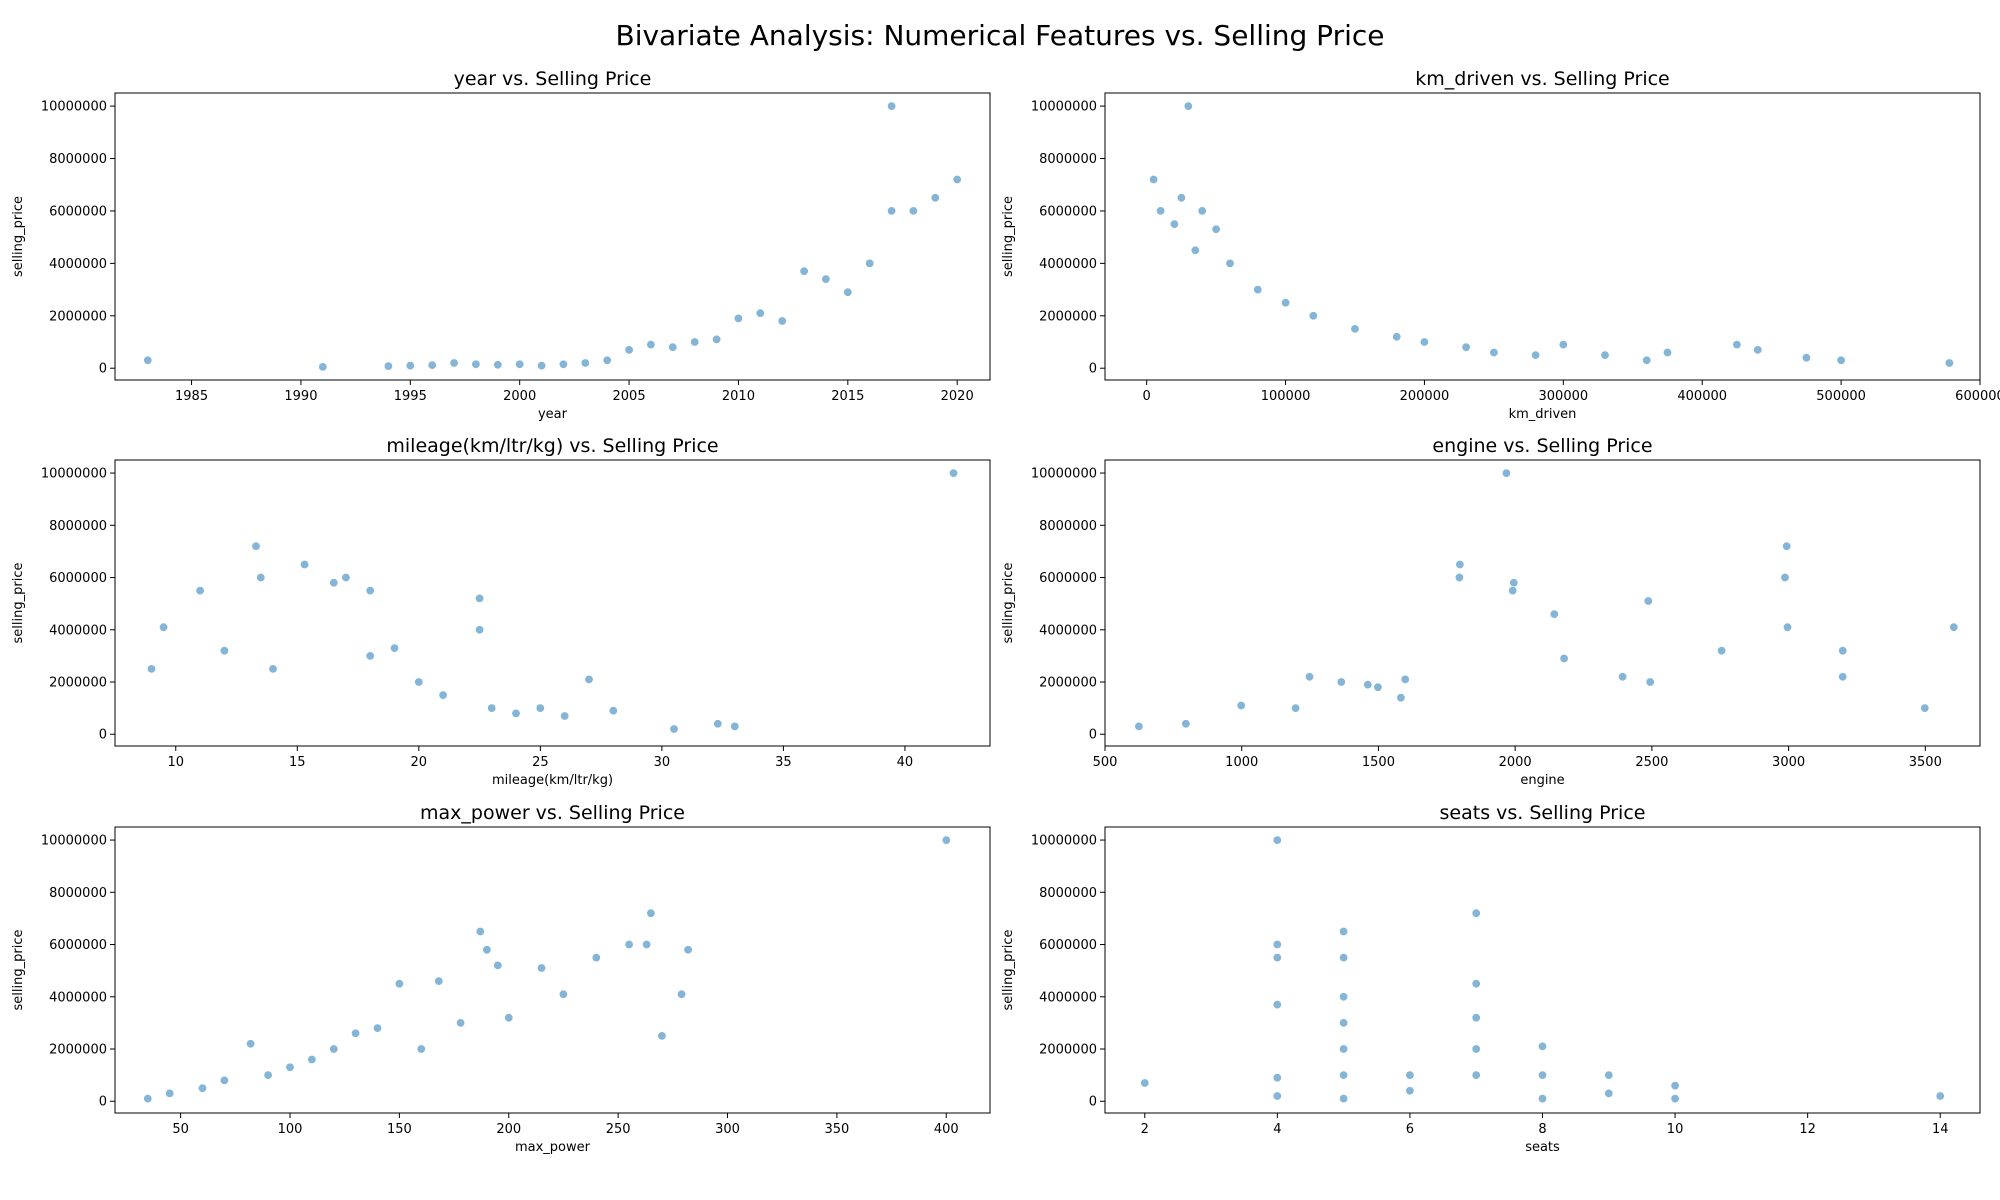  Describe the element at coordinates (1940, 1129) in the screenshot. I see `x-tick-label: 14` at that location.